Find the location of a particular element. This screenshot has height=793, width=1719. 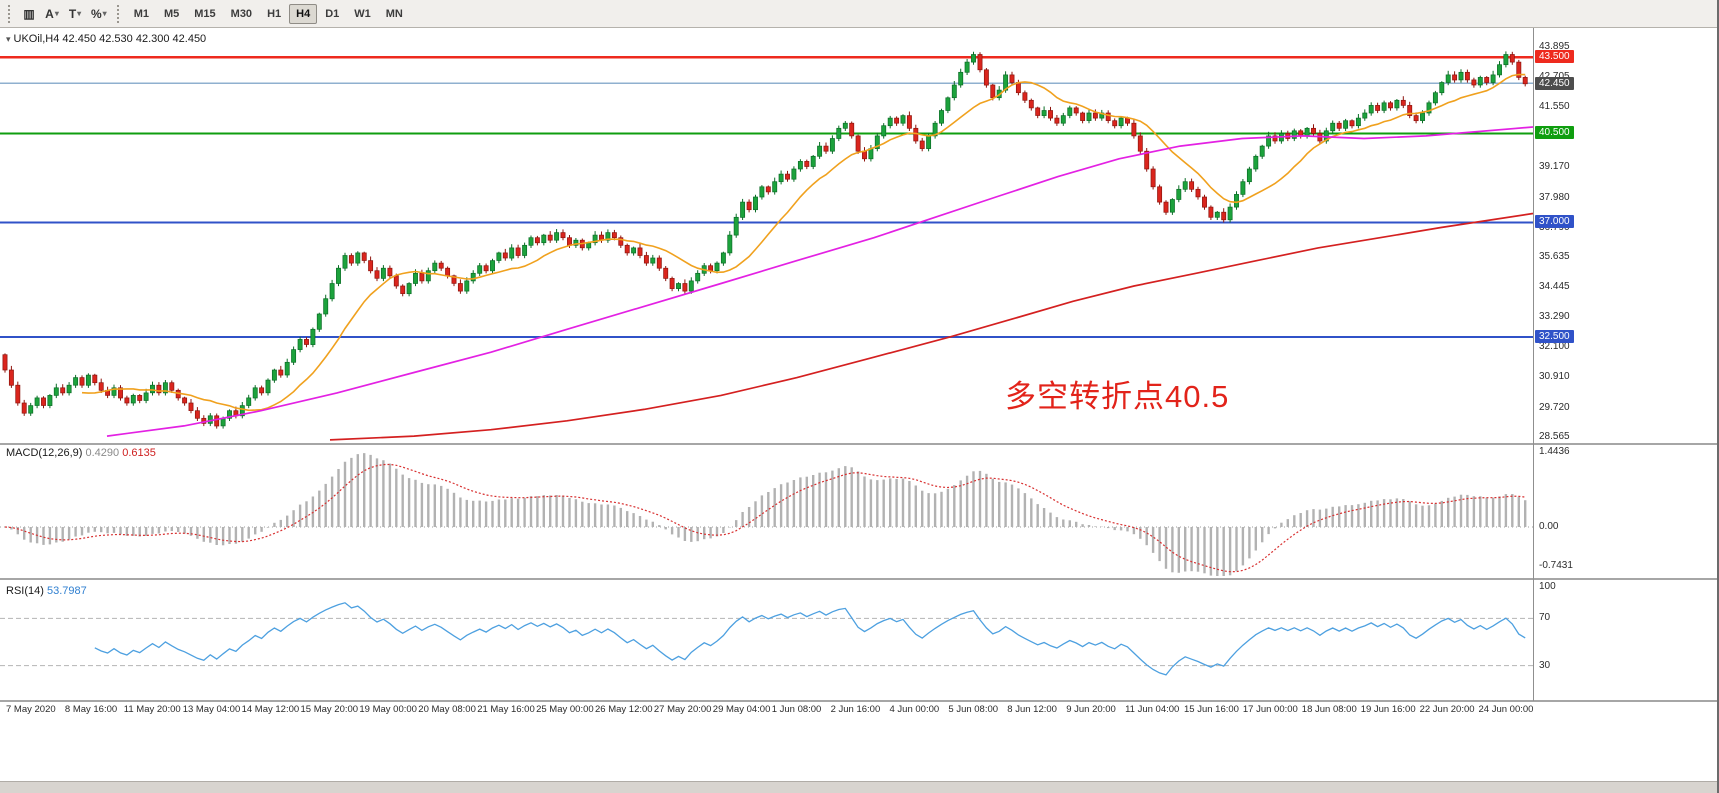

time-label: 20 May 08:00 is located at coordinates (447, 709).